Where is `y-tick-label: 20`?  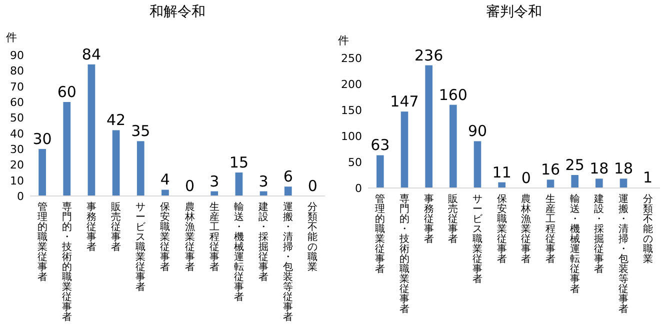 y-tick-label: 20 is located at coordinates (17, 165).